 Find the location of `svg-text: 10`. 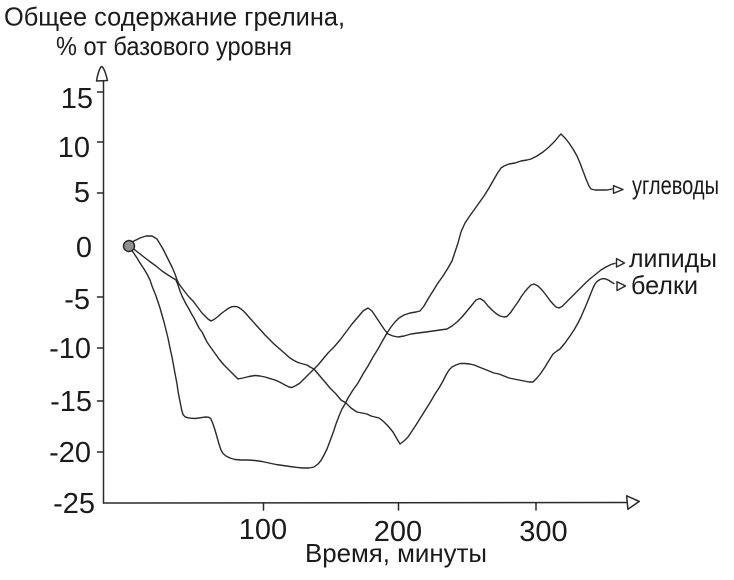

svg-text: 10 is located at coordinates (74, 148).